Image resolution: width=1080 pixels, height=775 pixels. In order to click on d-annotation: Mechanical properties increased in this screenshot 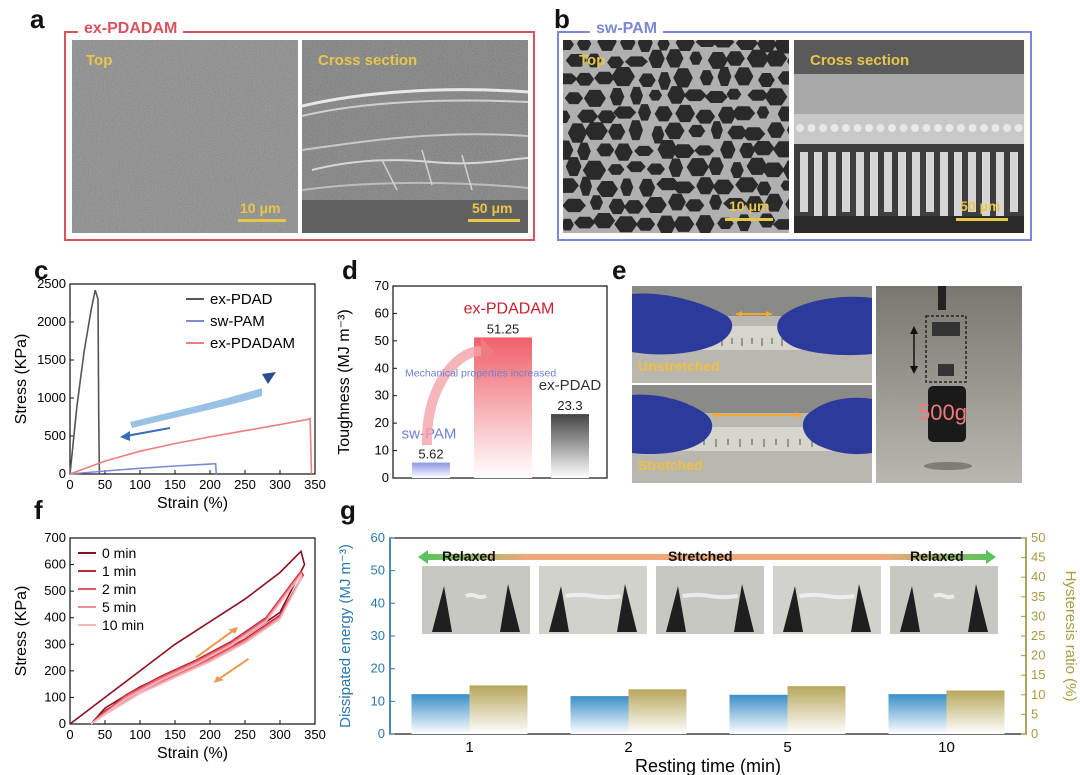, I will do `click(480, 374)`.